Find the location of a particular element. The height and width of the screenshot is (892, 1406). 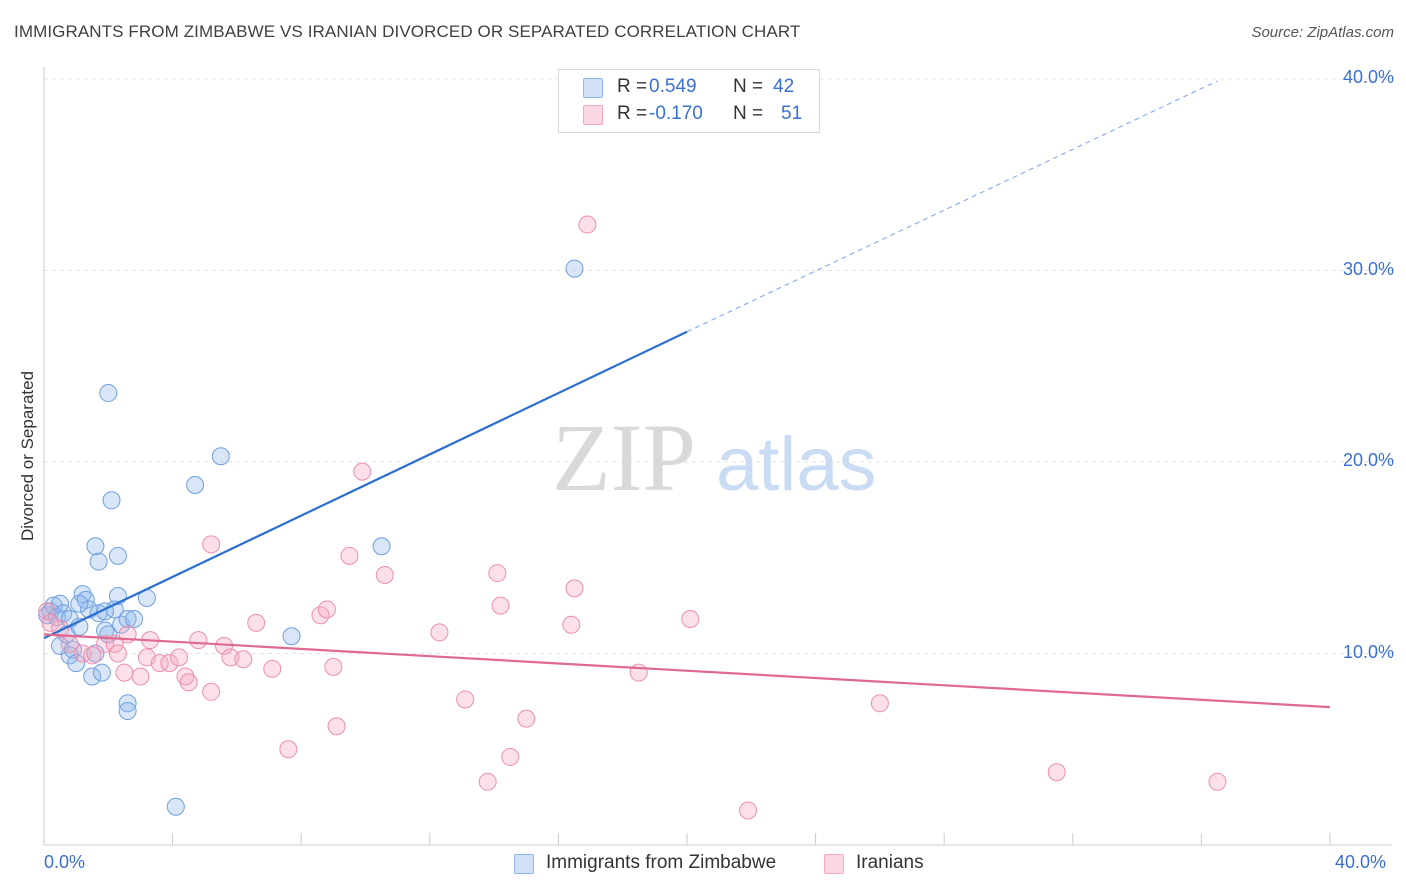

source-label: Source: ZipAtlas.com is located at coordinates (1322, 32).